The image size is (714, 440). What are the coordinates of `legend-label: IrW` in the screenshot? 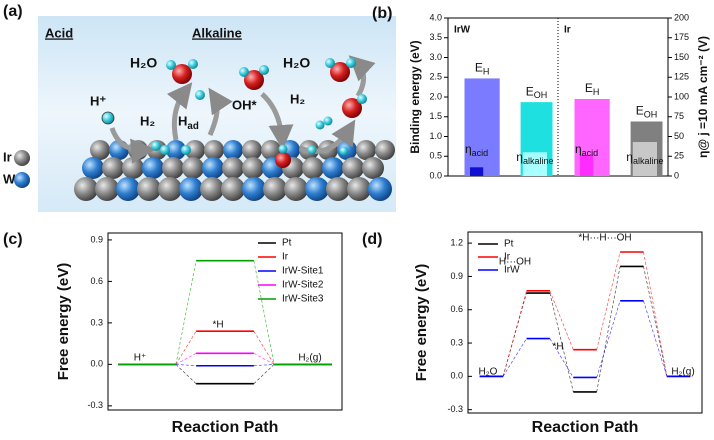 It's located at (512, 270).